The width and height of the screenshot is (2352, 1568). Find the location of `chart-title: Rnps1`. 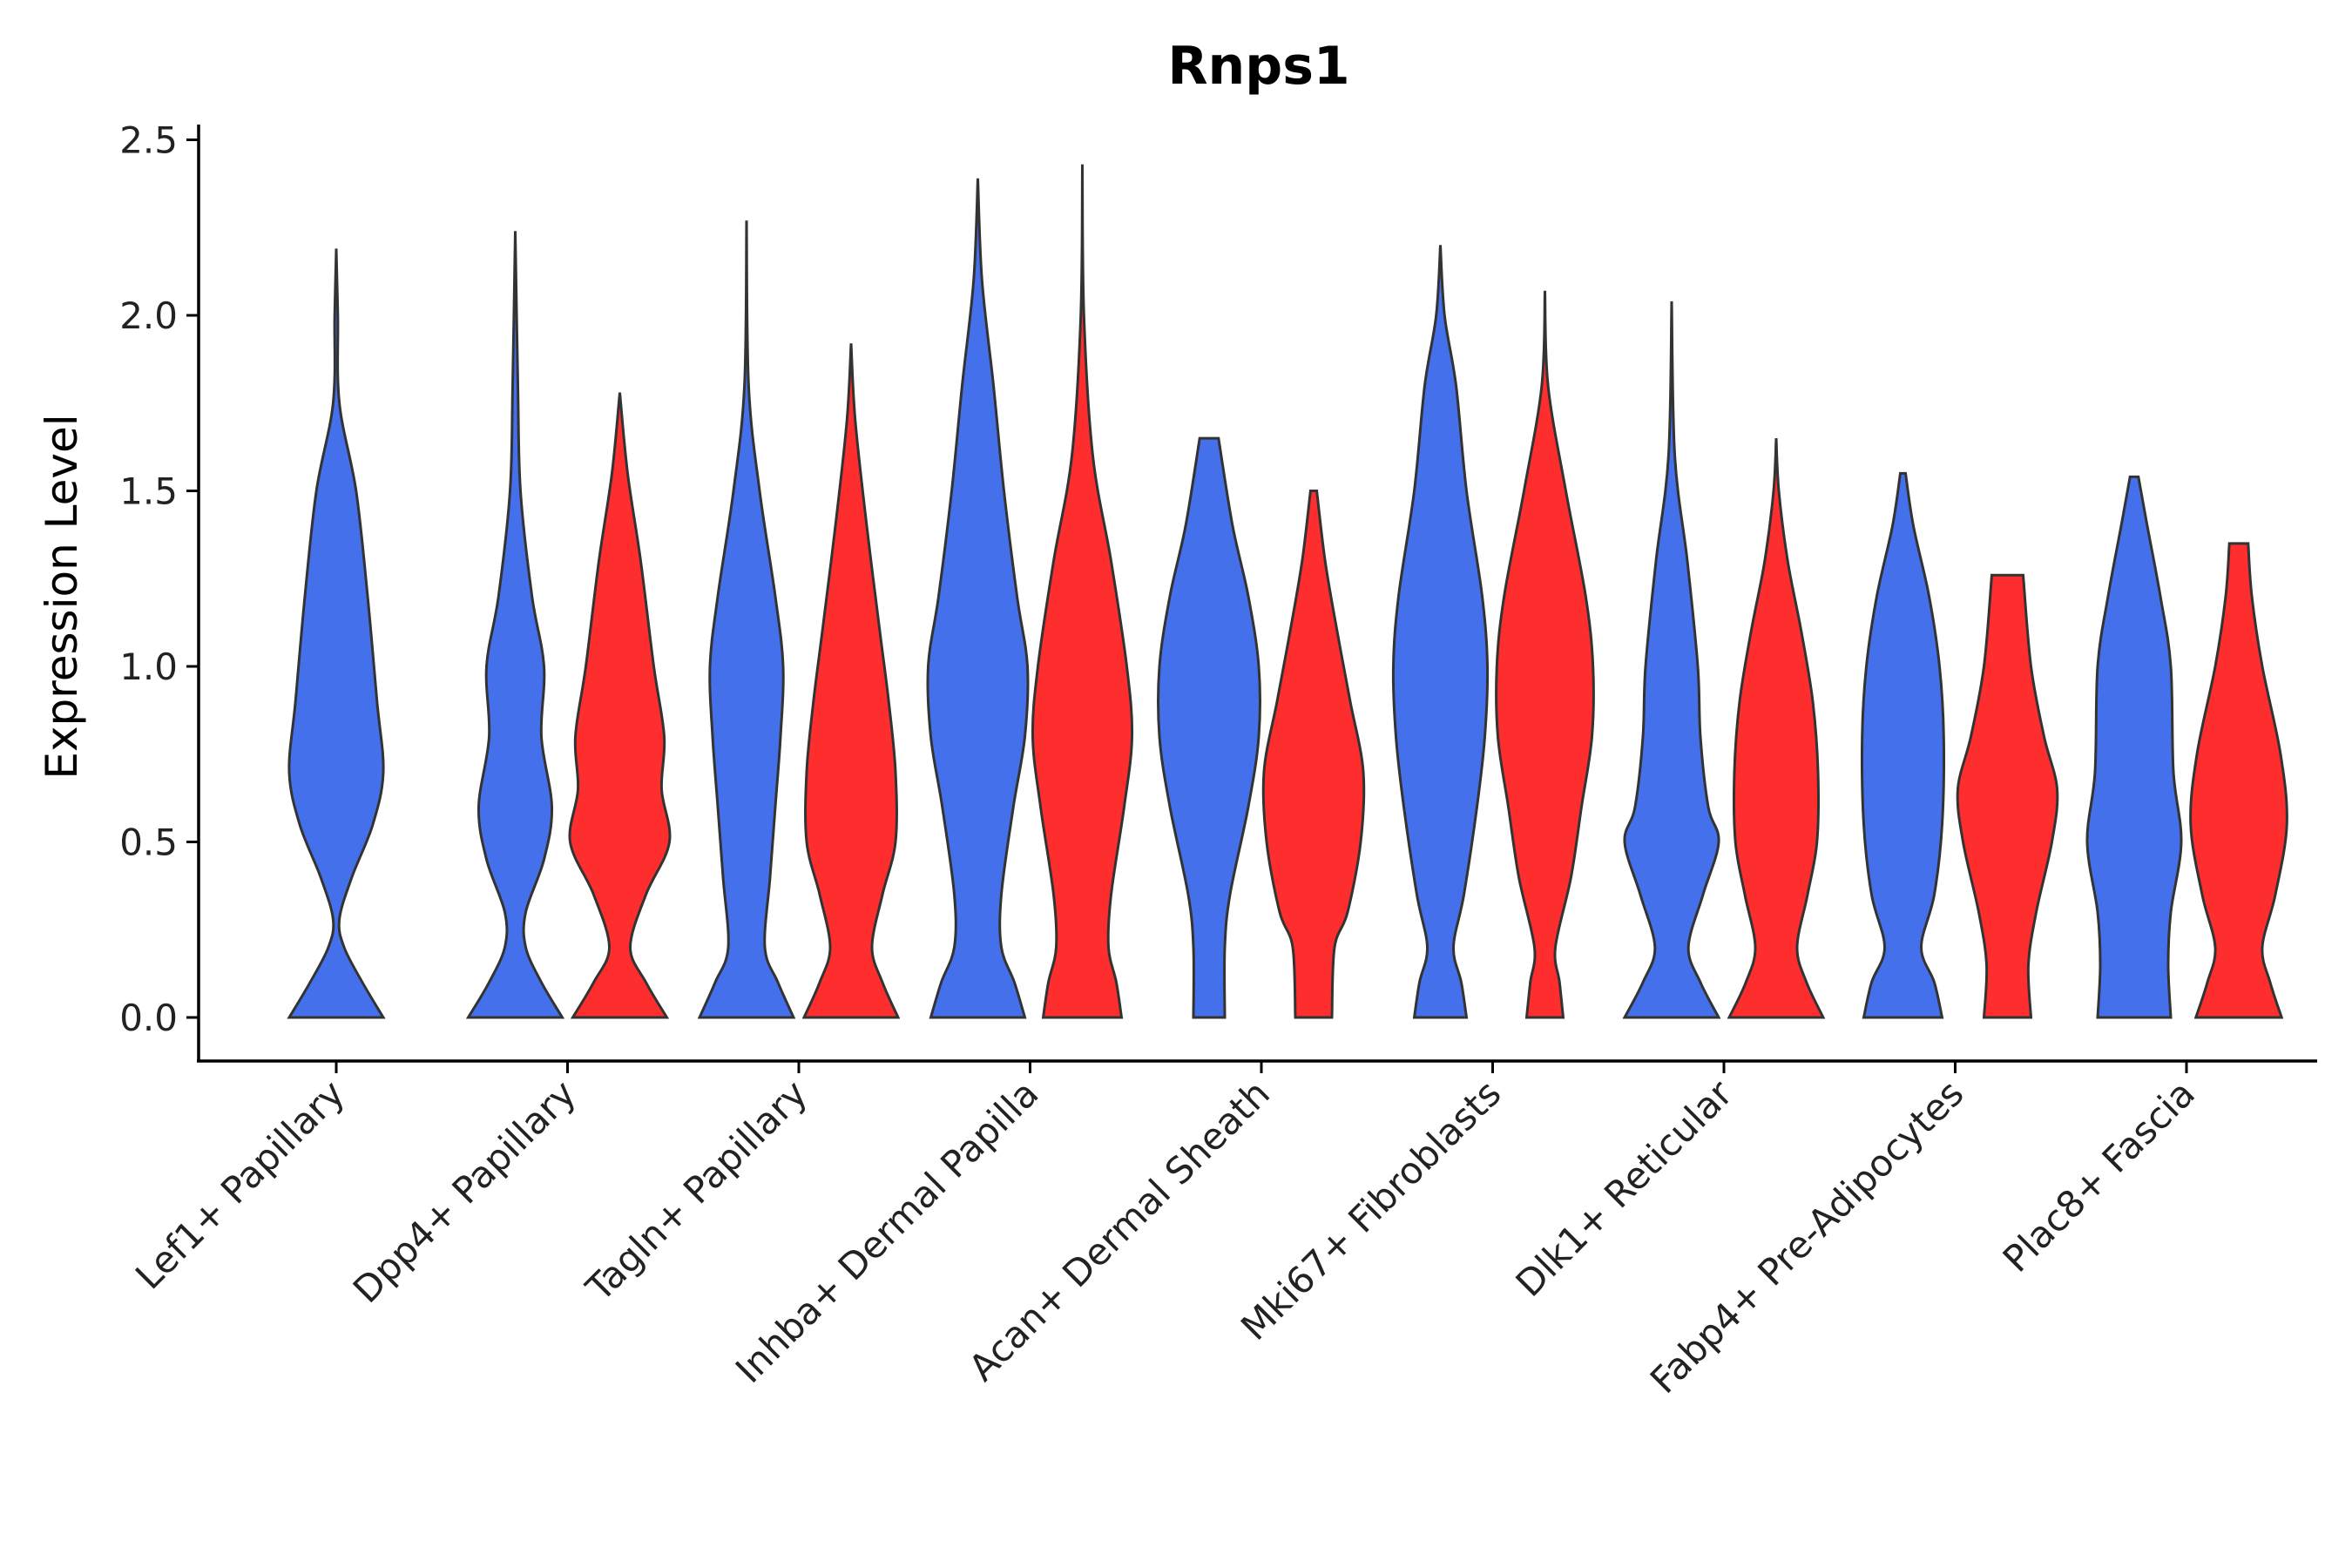

chart-title: Rnps1 is located at coordinates (1258, 66).